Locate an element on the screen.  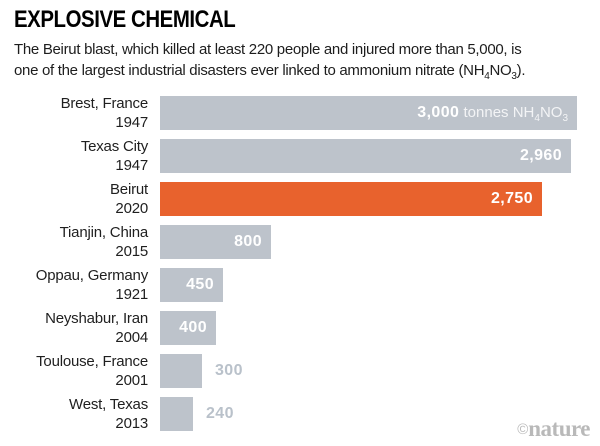
category-label: Brest, France 1947 is located at coordinates (104, 113).